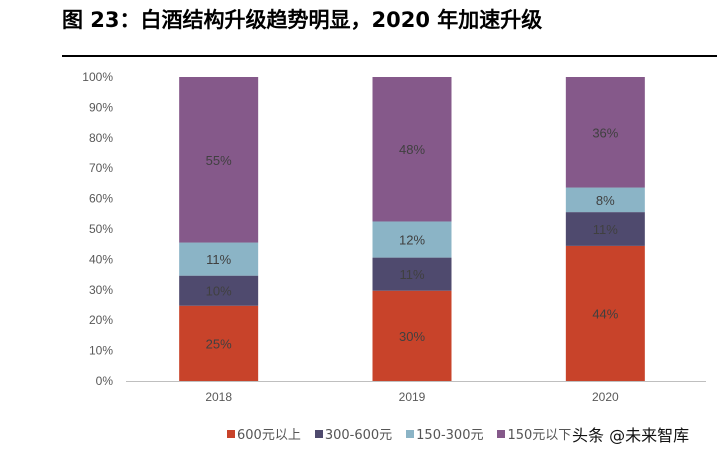 The height and width of the screenshot is (455, 717). Describe the element at coordinates (539, 435) in the screenshot. I see `legend-label: 150元以下` at that location.